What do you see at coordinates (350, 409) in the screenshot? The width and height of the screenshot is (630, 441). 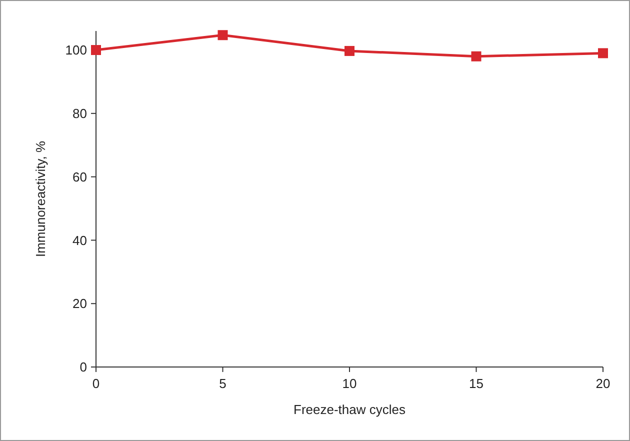 I see `x-axis-title: Freeze-thaw cycles` at bounding box center [350, 409].